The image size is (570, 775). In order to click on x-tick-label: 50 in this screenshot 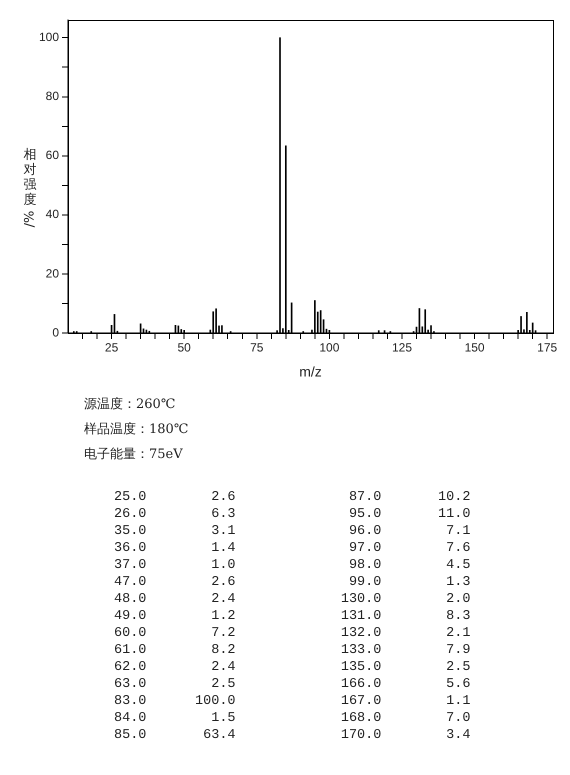, I will do `click(184, 347)`.